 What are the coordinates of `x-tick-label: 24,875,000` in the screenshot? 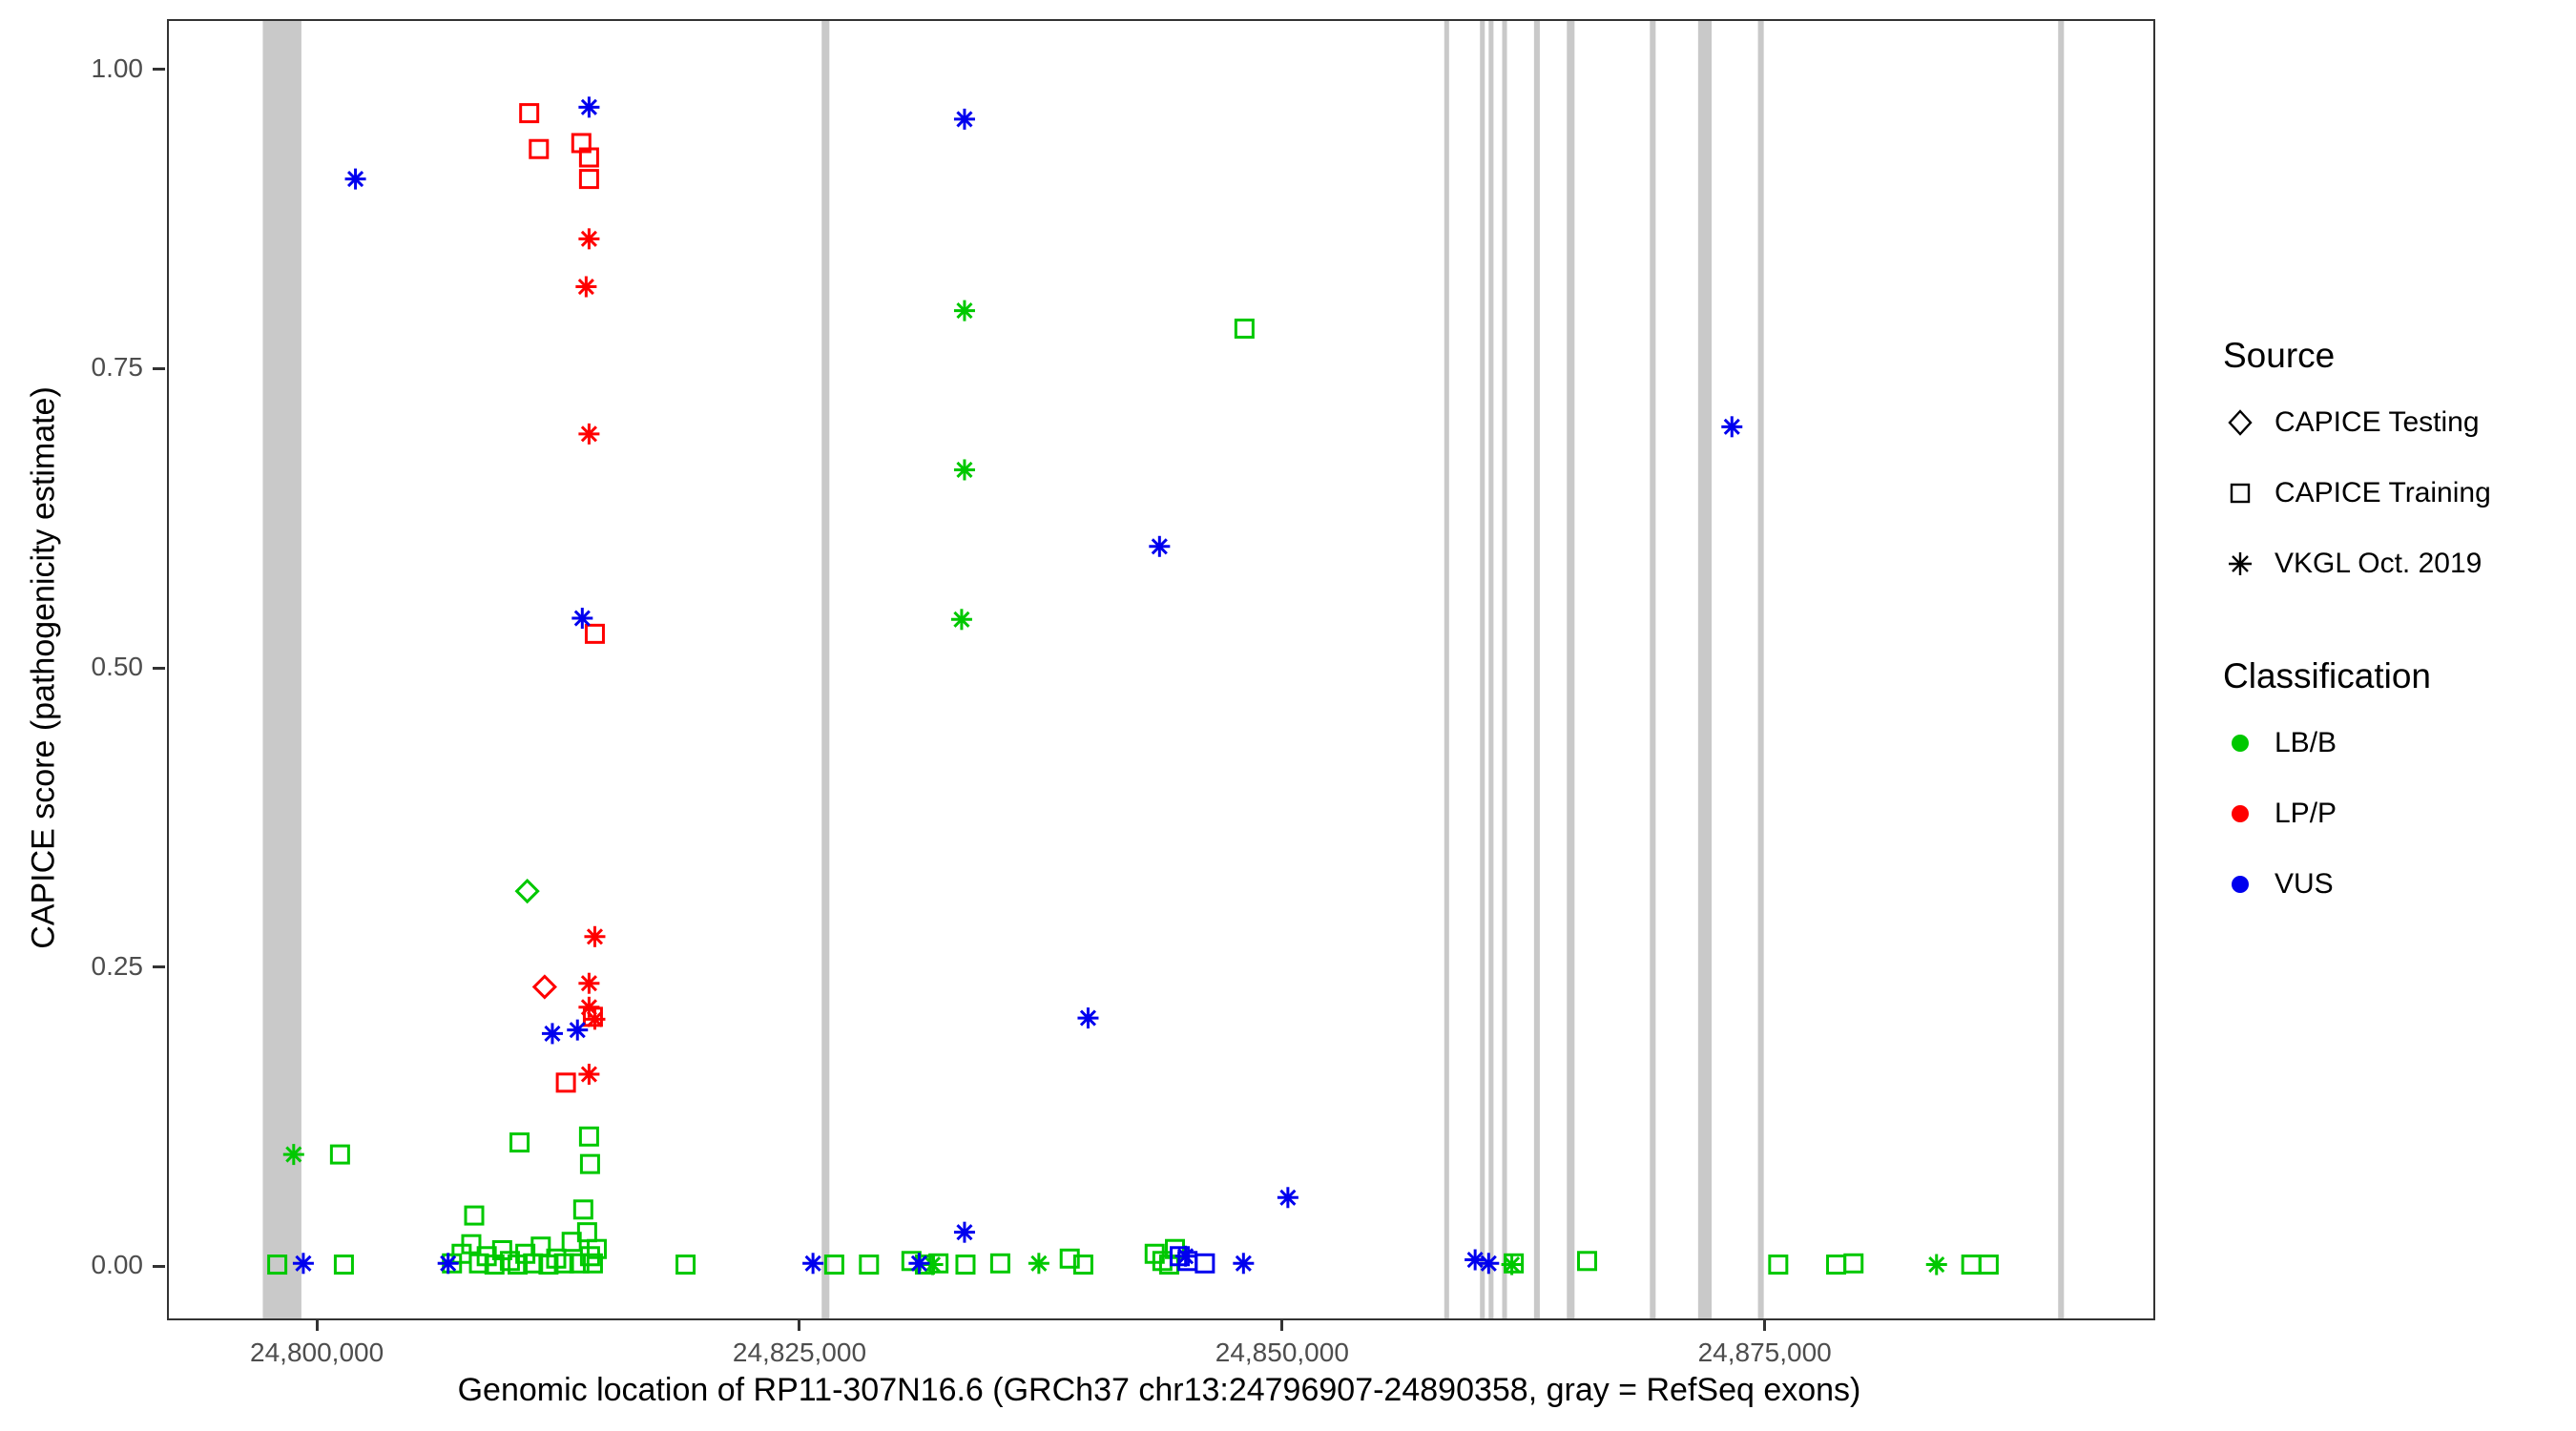 It's located at (1764, 1353).